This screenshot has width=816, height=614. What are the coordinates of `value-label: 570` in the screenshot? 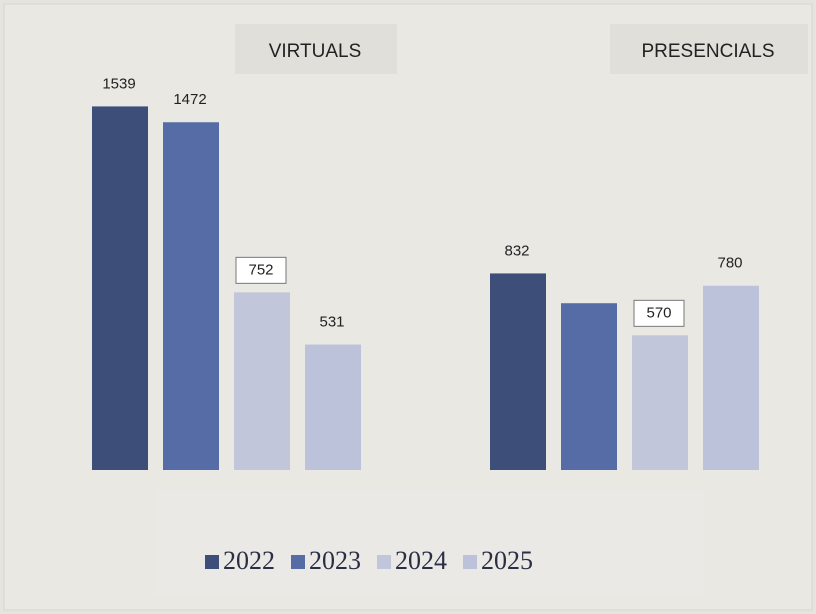 It's located at (658, 312).